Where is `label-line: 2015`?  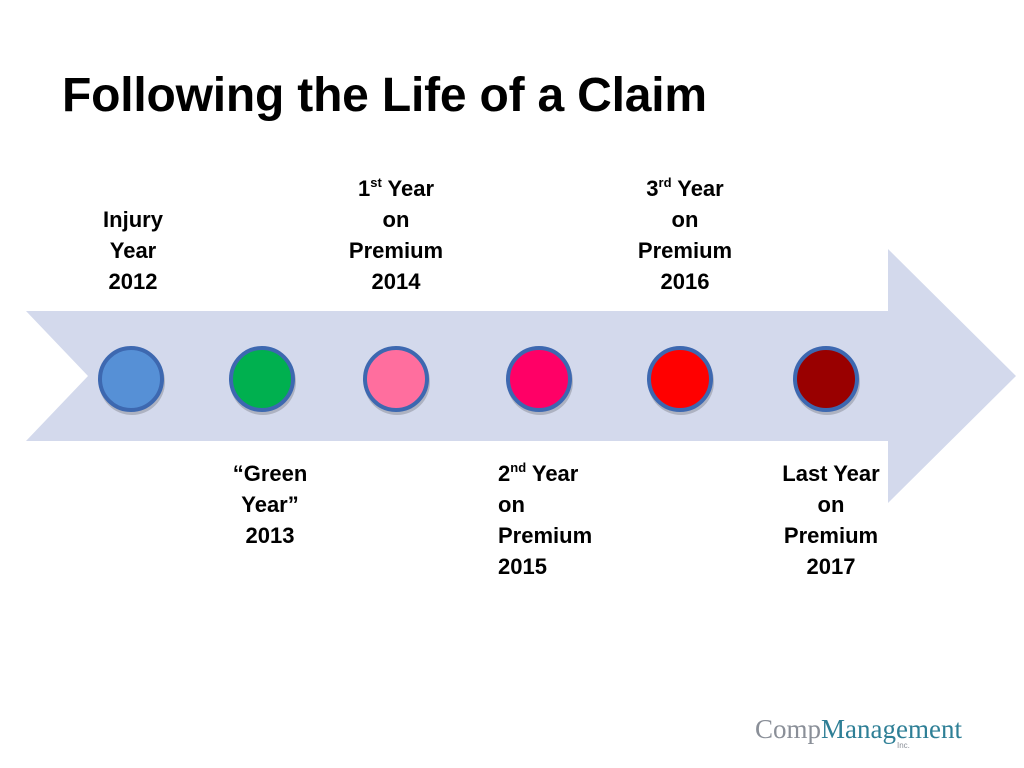
label-line: 2015 is located at coordinates (568, 566).